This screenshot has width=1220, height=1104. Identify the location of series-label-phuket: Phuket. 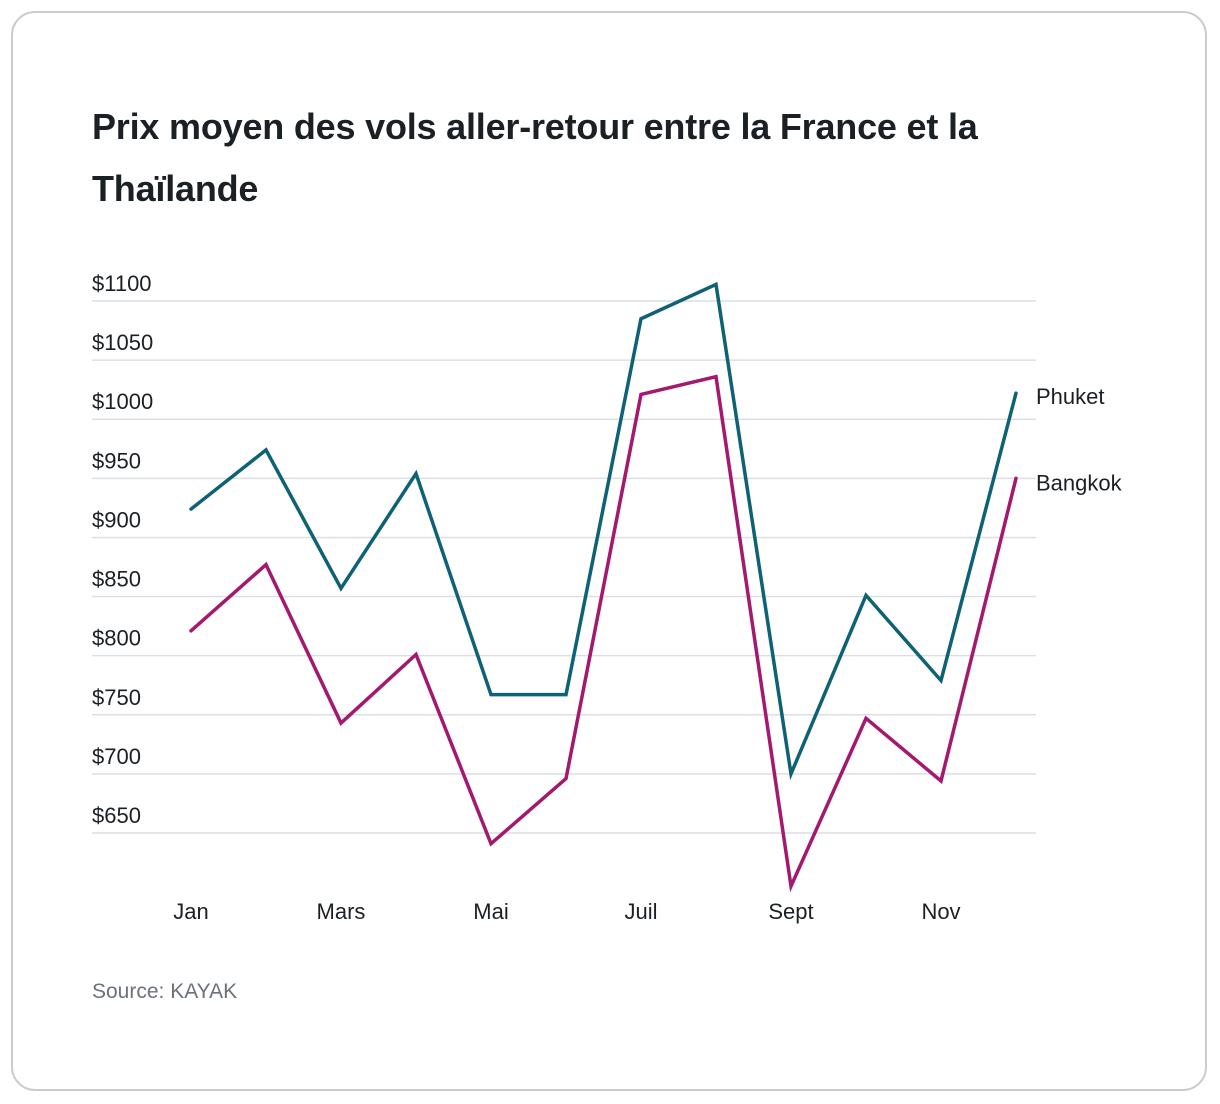
(1070, 396).